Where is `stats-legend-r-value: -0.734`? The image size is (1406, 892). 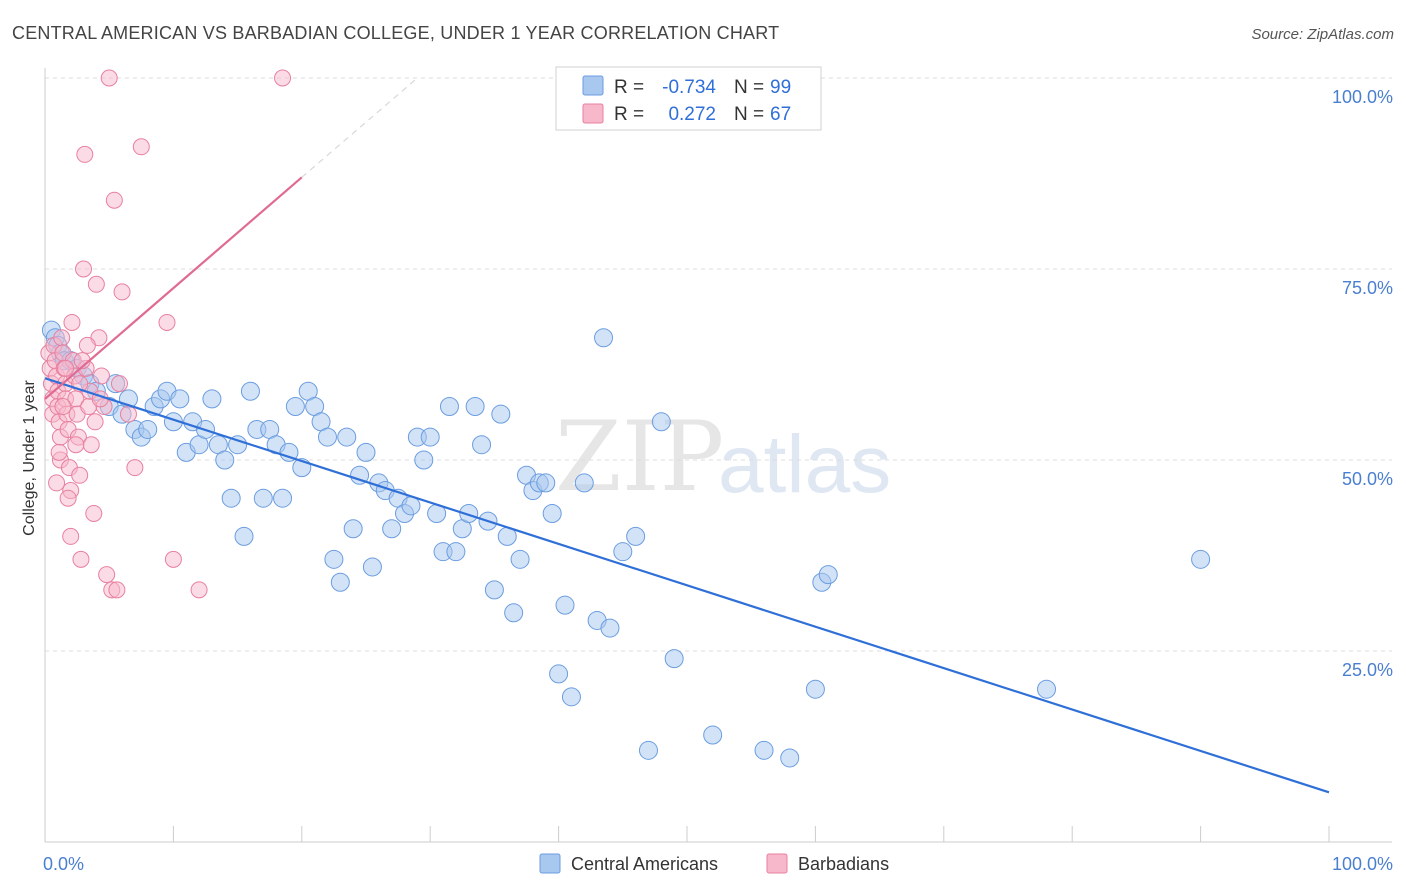
stats-legend-r-value: -0.734 is located at coordinates (689, 87).